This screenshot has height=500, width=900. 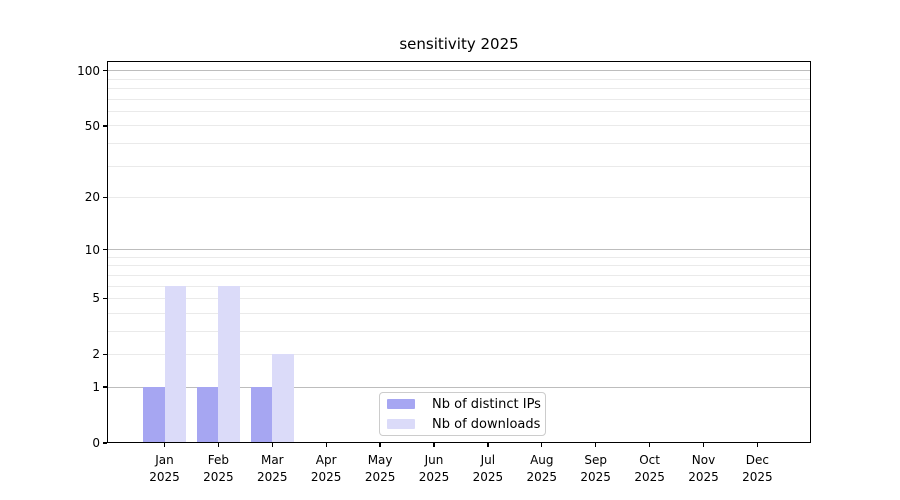 What do you see at coordinates (272, 469) in the screenshot?
I see `x-tick-label: Mar 2025` at bounding box center [272, 469].